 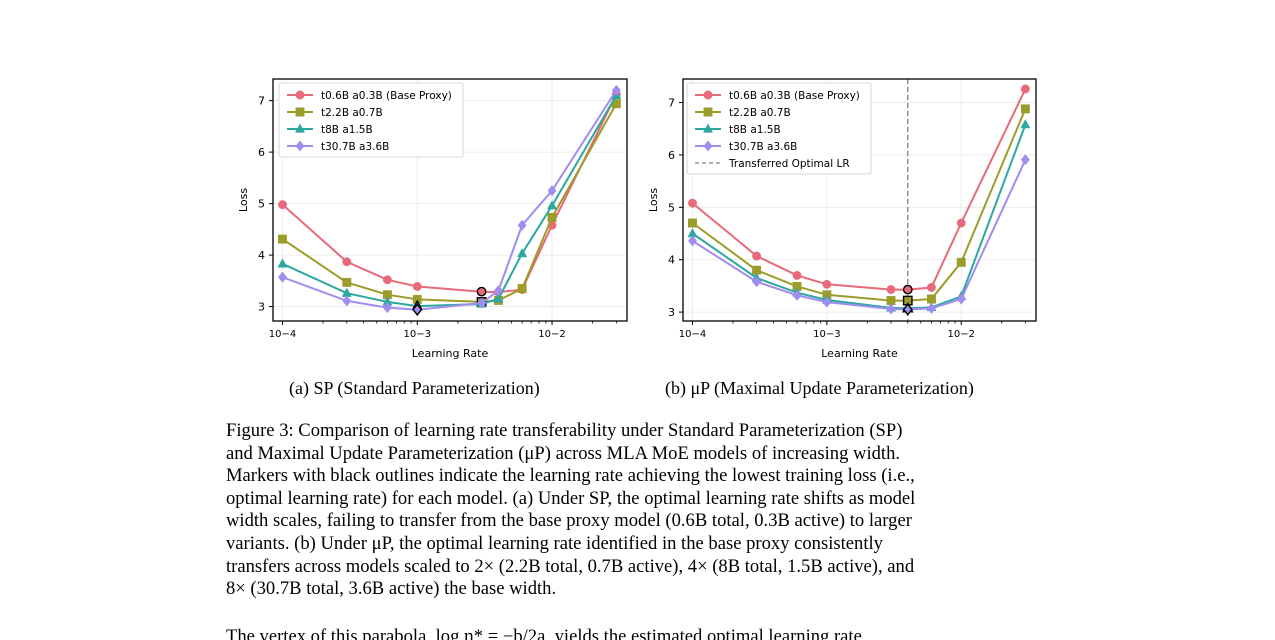 I want to click on y-tick-label: 3, so click(x=671, y=312).